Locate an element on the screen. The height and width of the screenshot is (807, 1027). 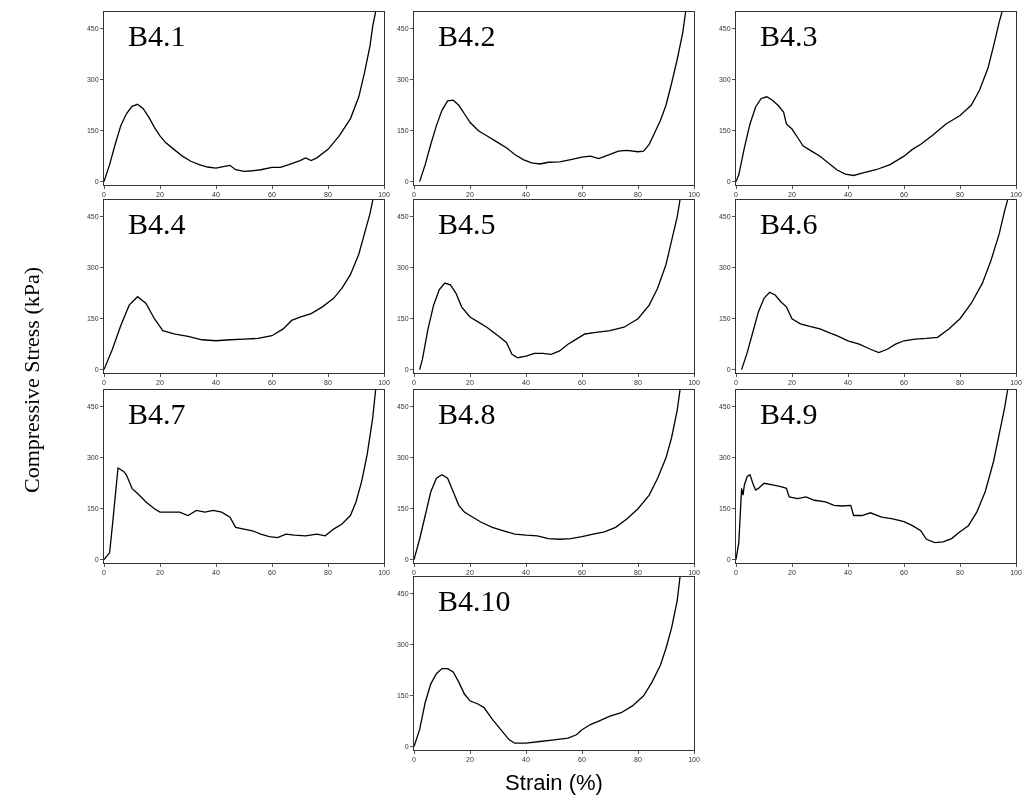
chart-title: B4.3 is located at coordinates (789, 35).